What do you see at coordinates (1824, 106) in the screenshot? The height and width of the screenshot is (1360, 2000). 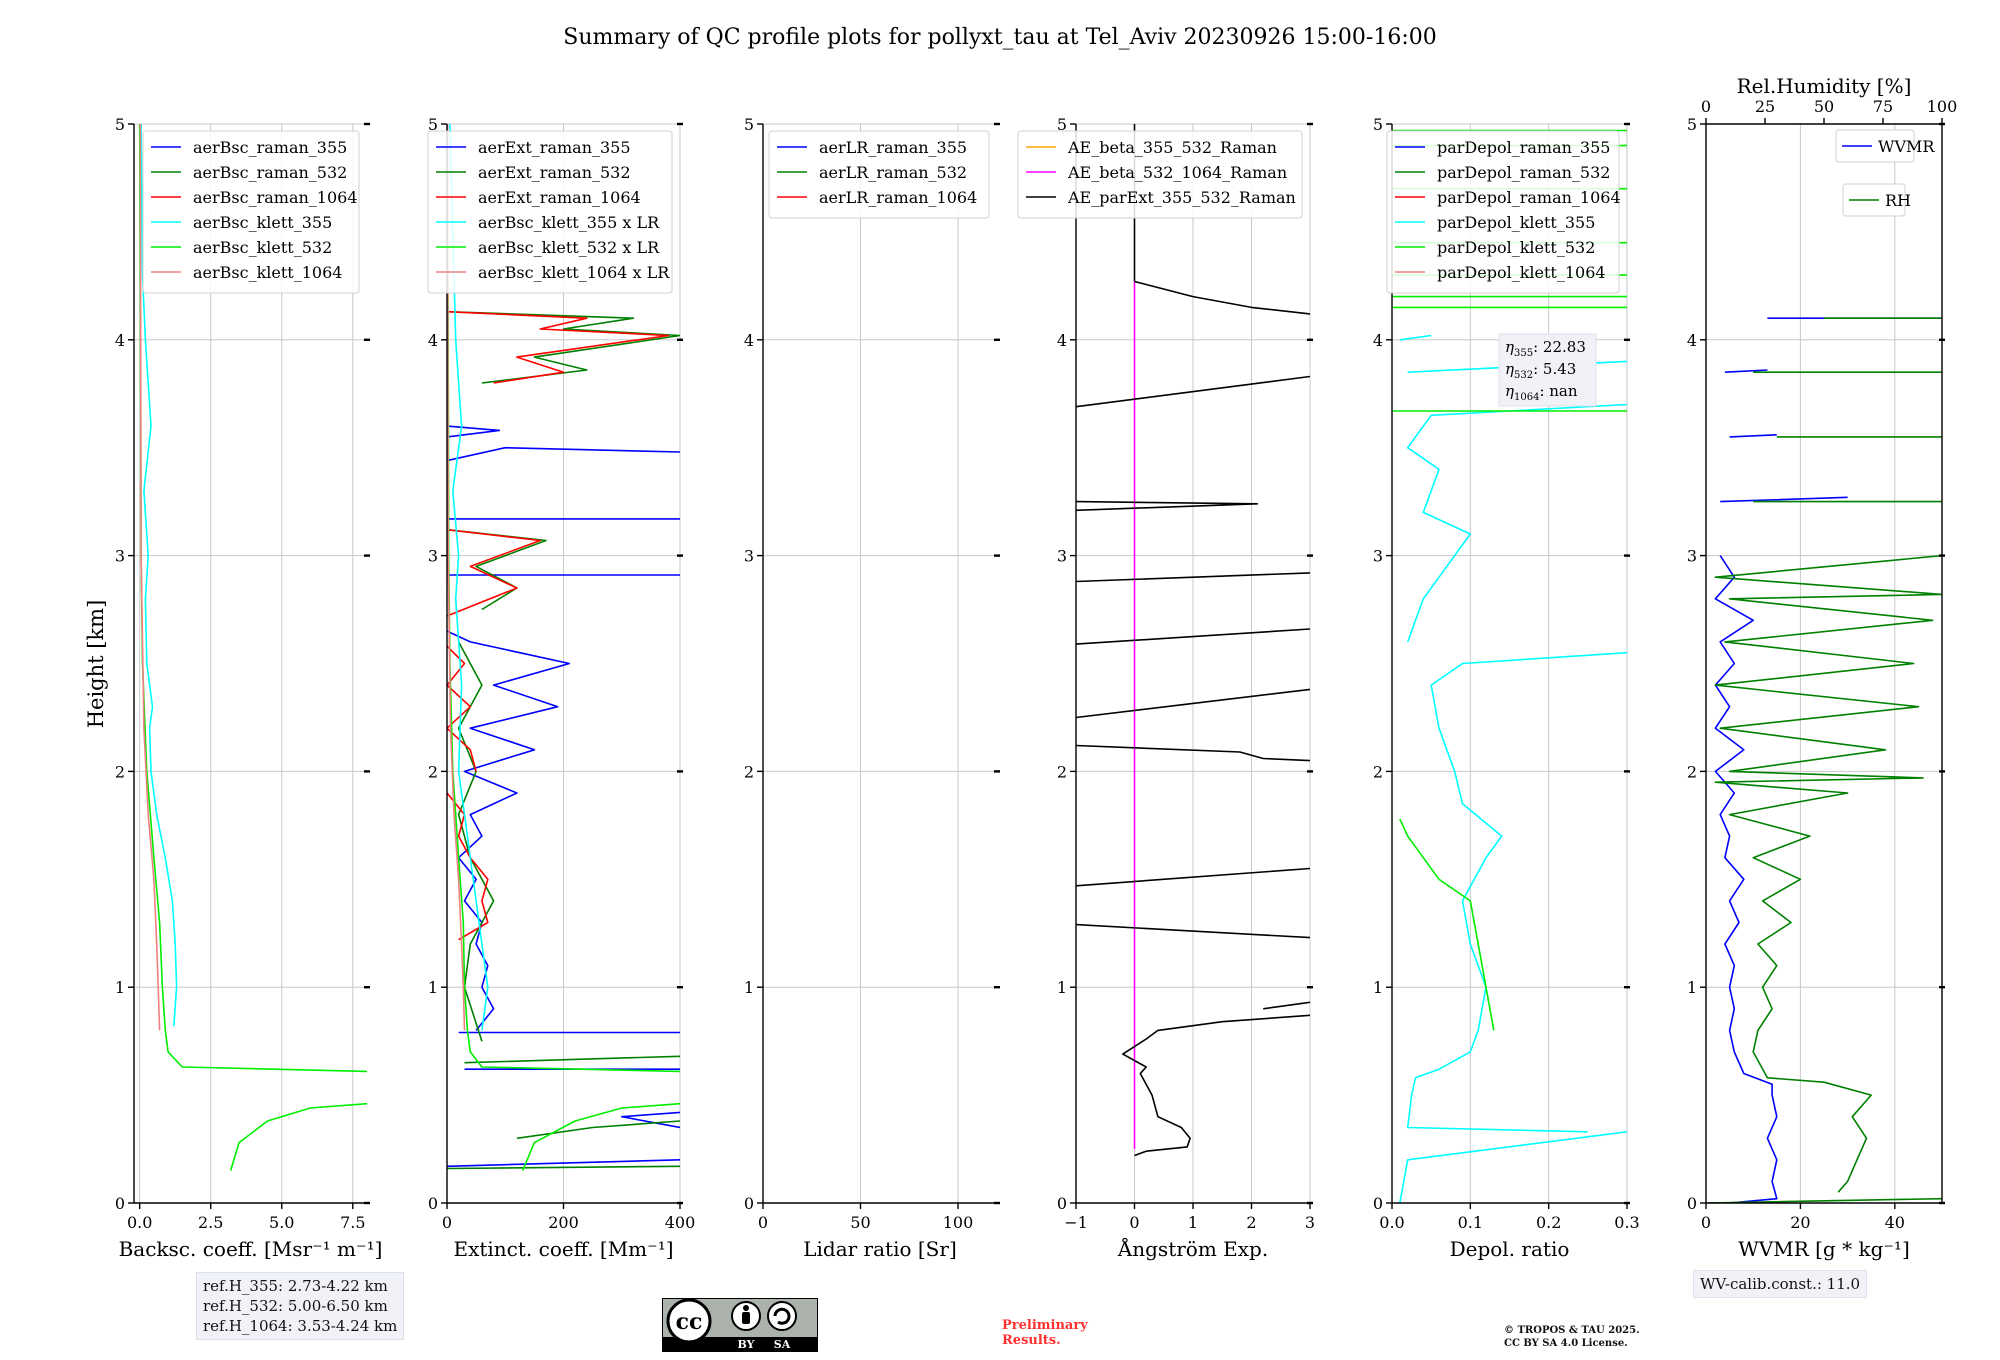 I see `top-x-tick-label: 50` at bounding box center [1824, 106].